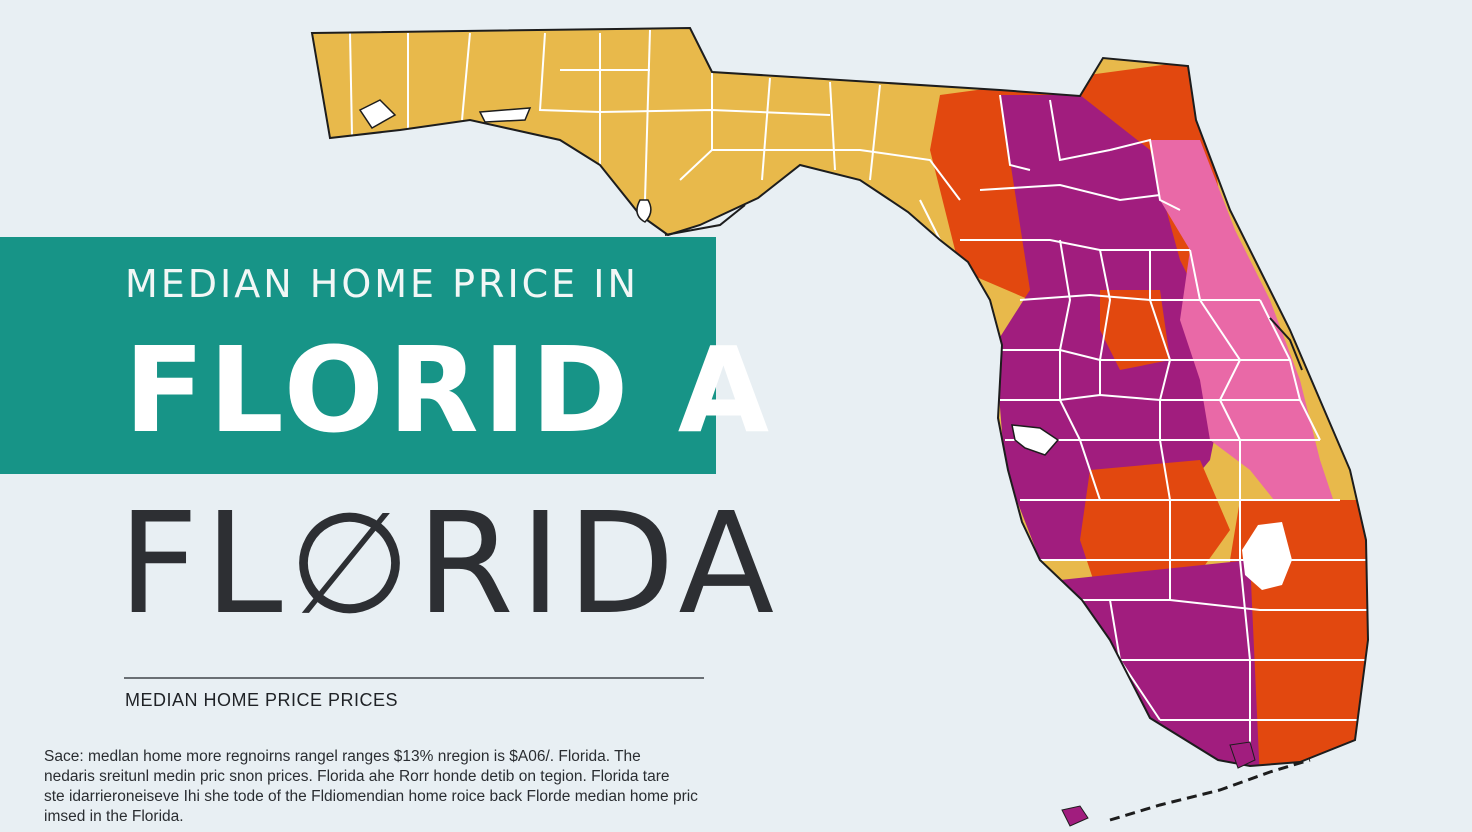 The height and width of the screenshot is (832, 1472). I want to click on source-line: imsed in the Florida., so click(114, 816).